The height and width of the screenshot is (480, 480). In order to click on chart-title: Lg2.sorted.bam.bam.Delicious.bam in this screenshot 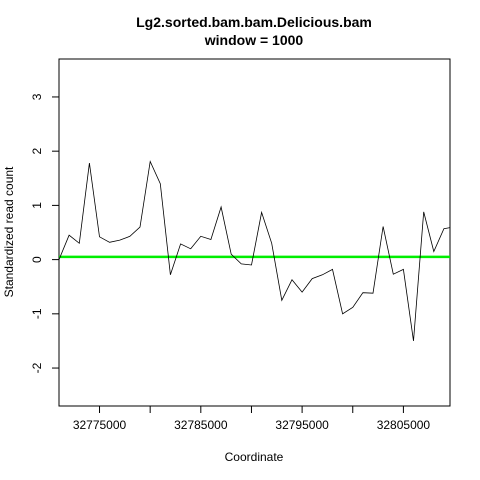, I will do `click(254, 22)`.